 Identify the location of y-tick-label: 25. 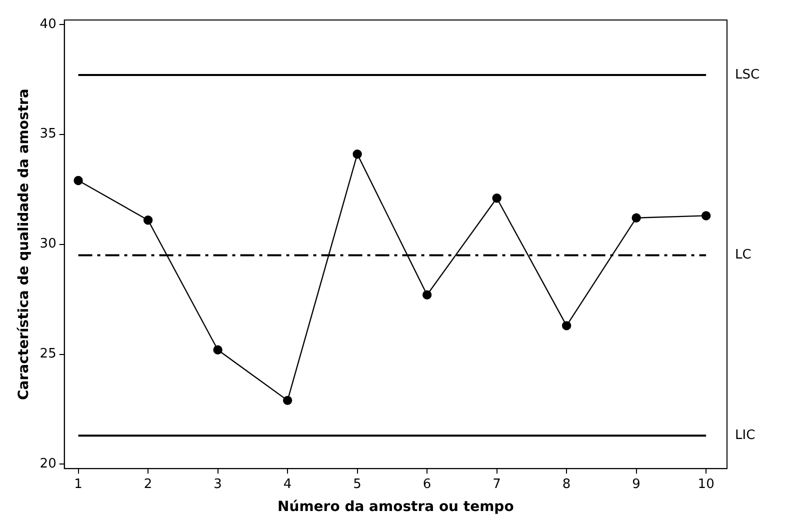
(48, 354).